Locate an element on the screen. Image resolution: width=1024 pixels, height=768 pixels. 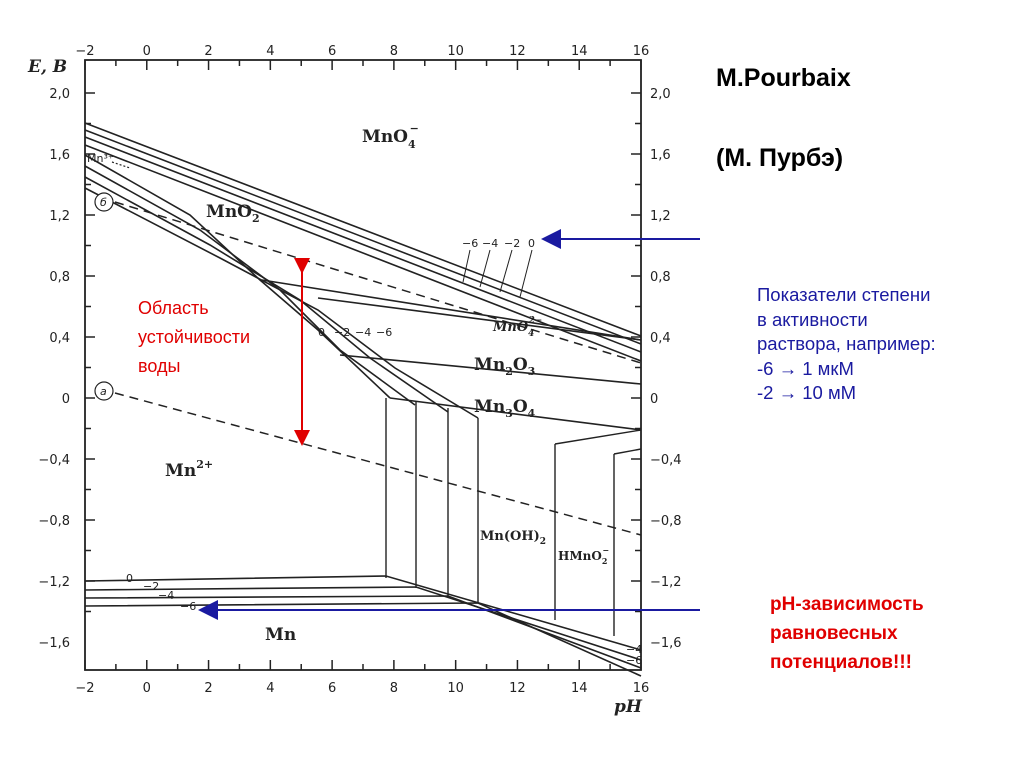
y-tick-label-right: −0,4 is located at coordinates (666, 460).